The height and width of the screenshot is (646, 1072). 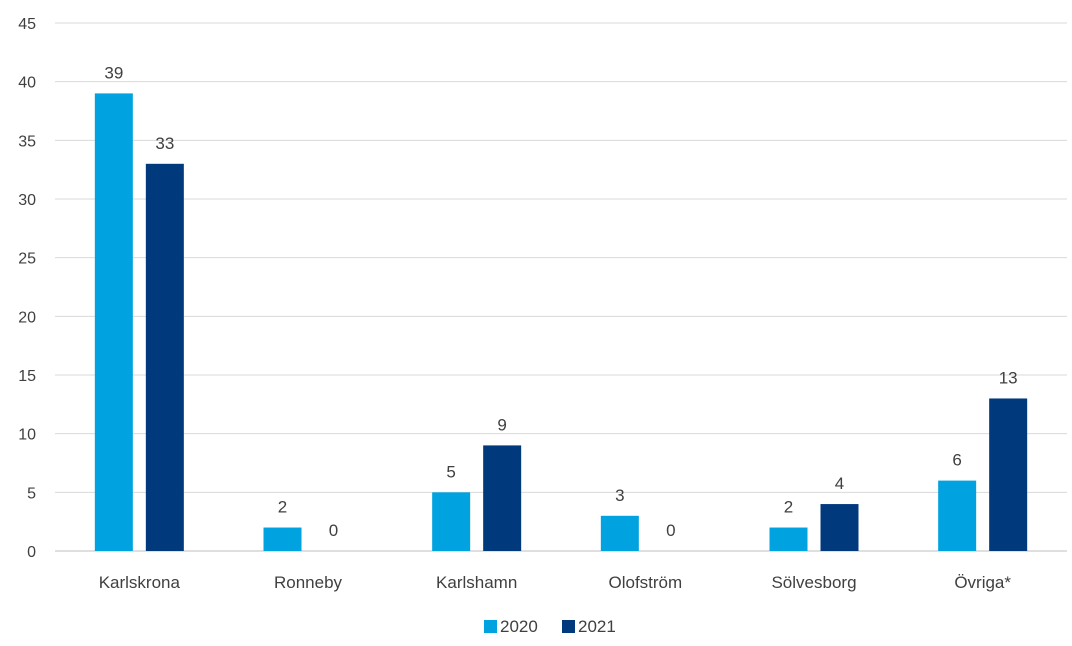 I want to click on y-tick-label: 45, so click(x=27, y=24).